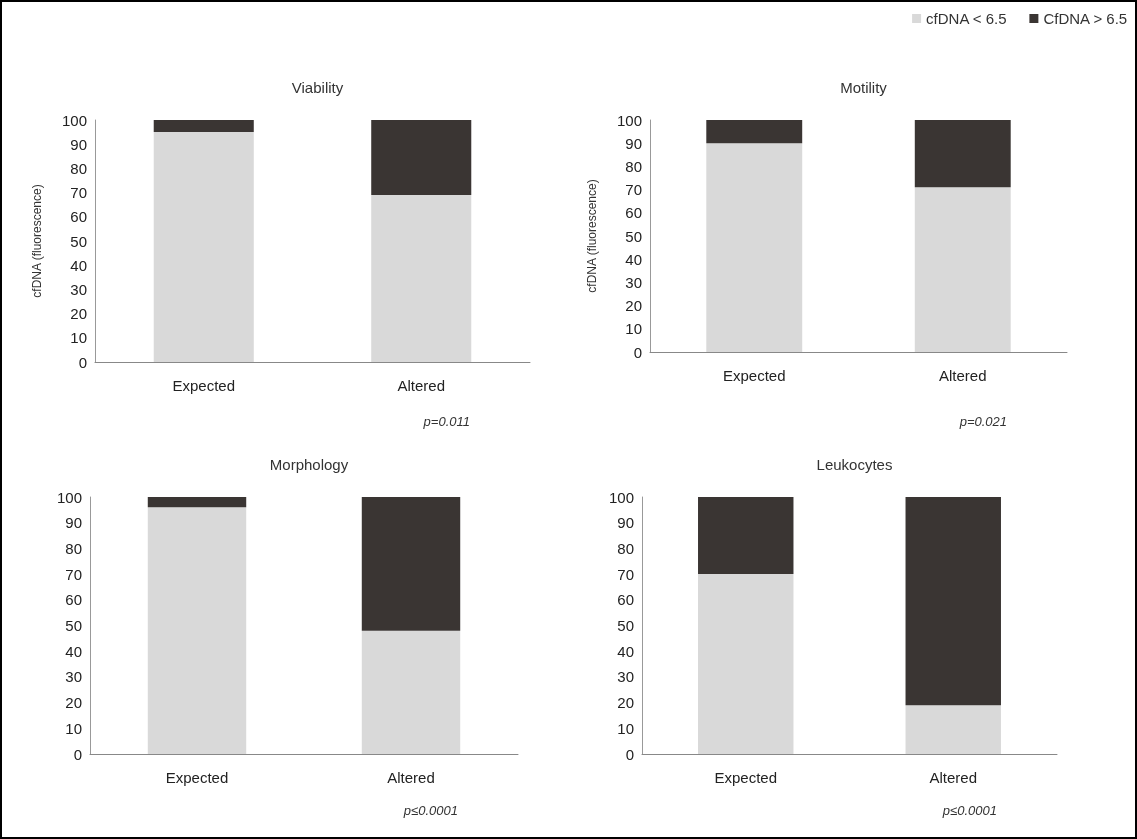  Describe the element at coordinates (966, 18) in the screenshot. I see `legend-label: cfDNA < 6.5` at that location.